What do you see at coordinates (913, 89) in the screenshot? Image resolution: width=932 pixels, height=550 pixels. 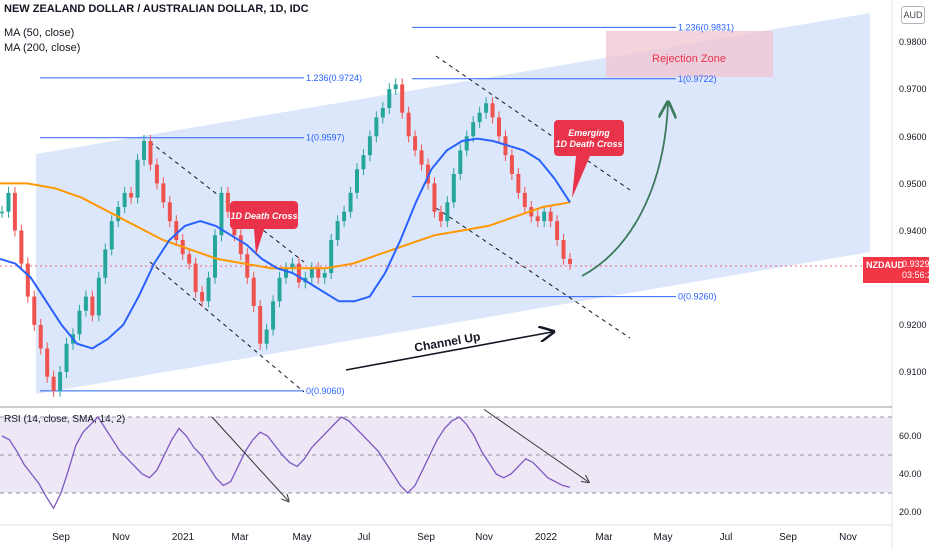 I see `y-tick-label: 0.9700` at bounding box center [913, 89].